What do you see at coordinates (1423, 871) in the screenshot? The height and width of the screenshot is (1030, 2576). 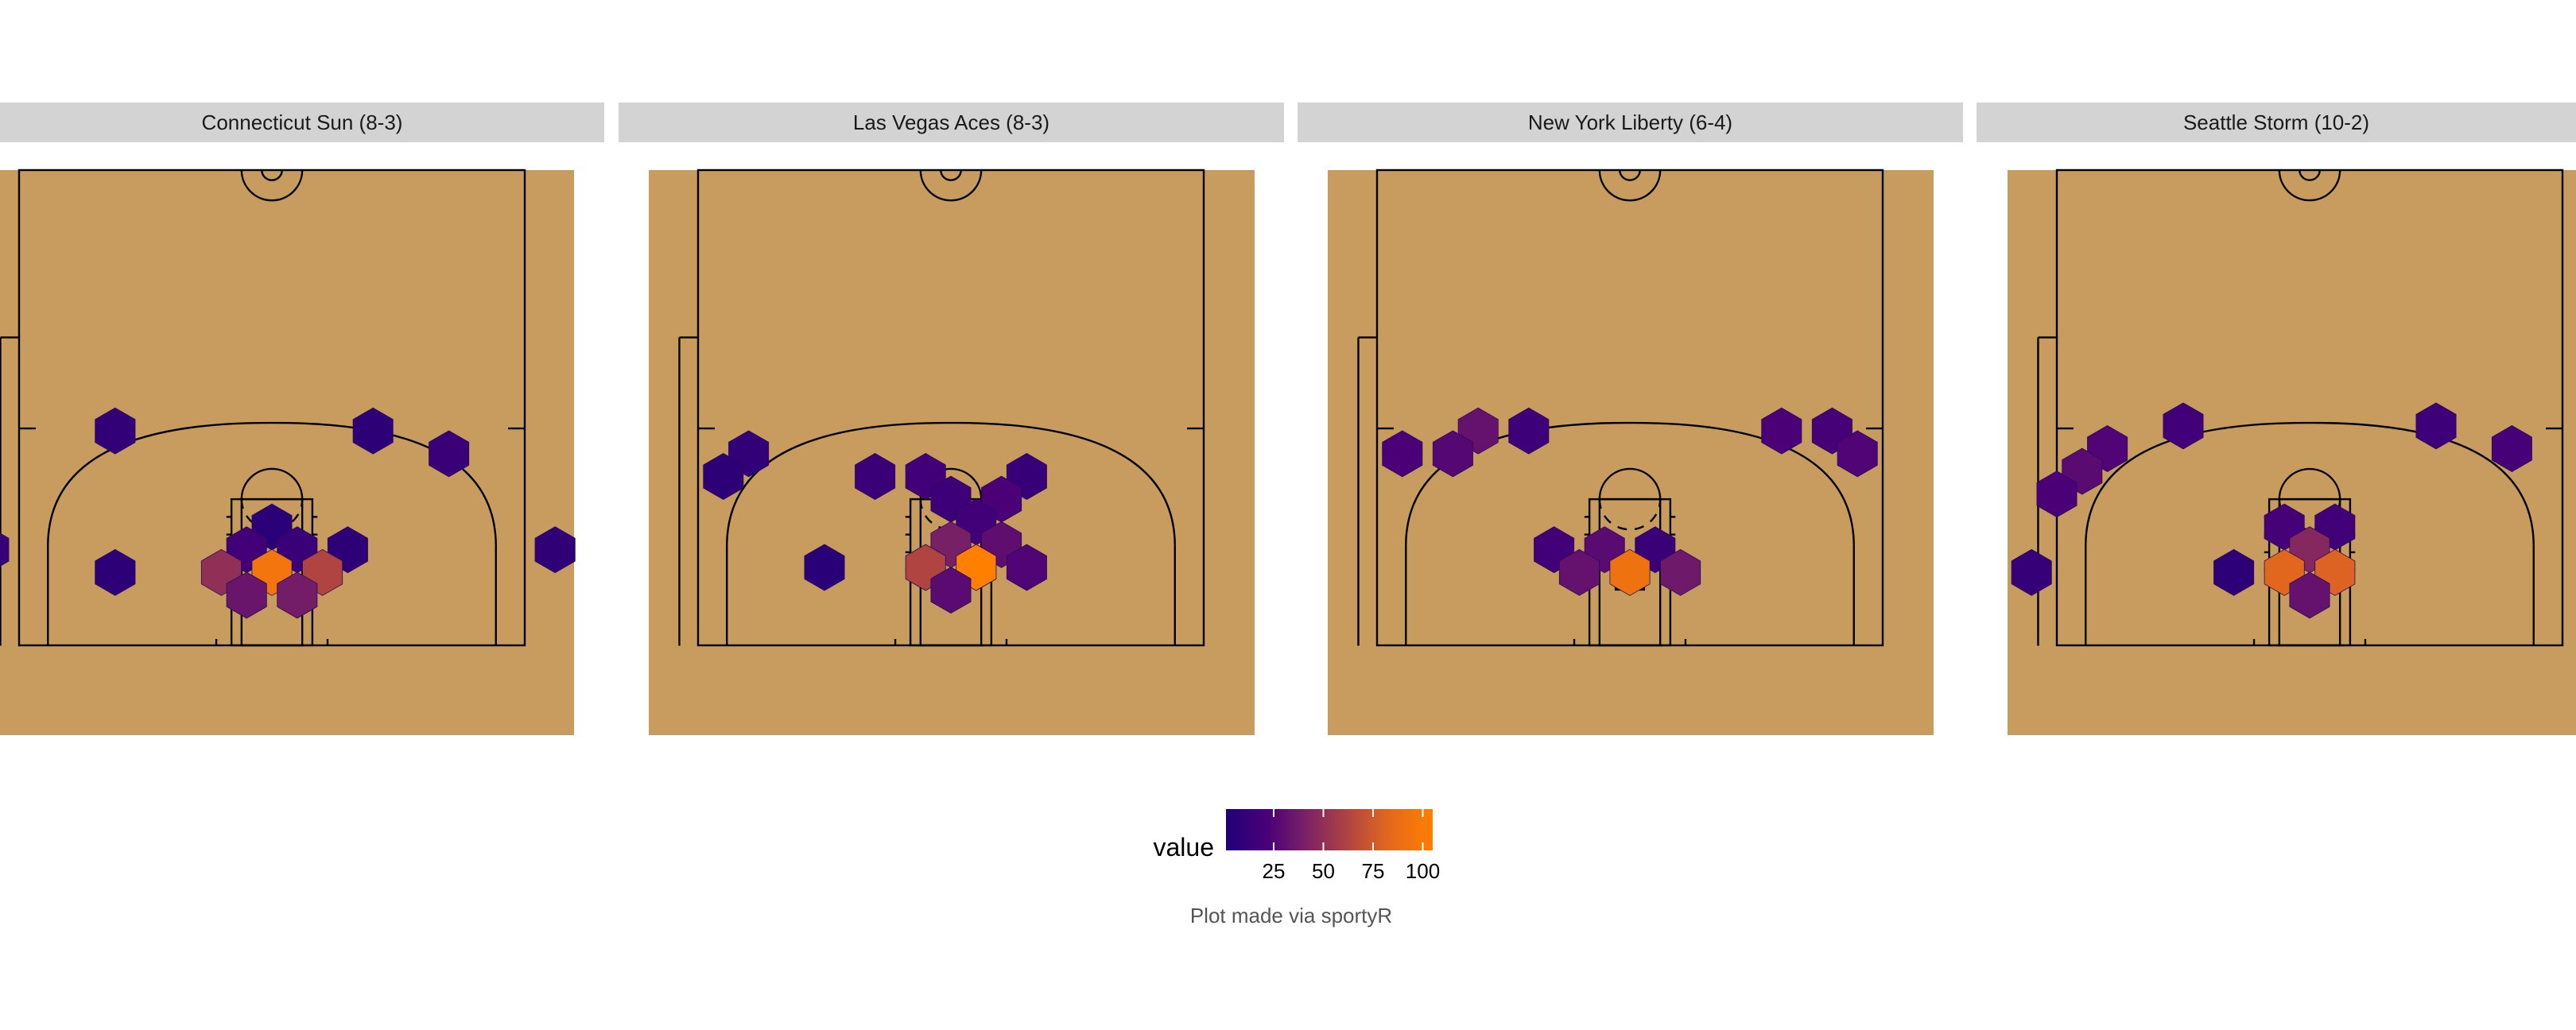 I see `legend-tick-label: 100` at bounding box center [1423, 871].